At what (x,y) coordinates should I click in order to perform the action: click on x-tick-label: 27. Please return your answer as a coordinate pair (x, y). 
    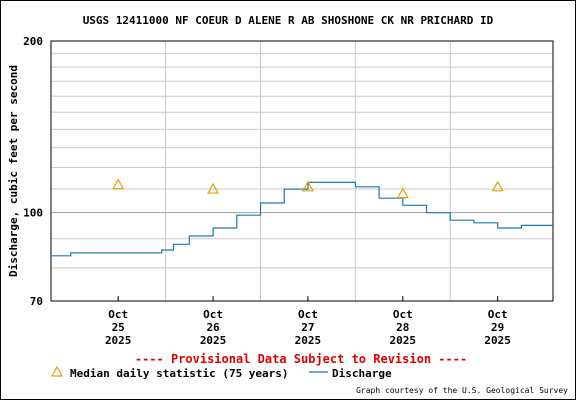
    Looking at the image, I should click on (307, 327).